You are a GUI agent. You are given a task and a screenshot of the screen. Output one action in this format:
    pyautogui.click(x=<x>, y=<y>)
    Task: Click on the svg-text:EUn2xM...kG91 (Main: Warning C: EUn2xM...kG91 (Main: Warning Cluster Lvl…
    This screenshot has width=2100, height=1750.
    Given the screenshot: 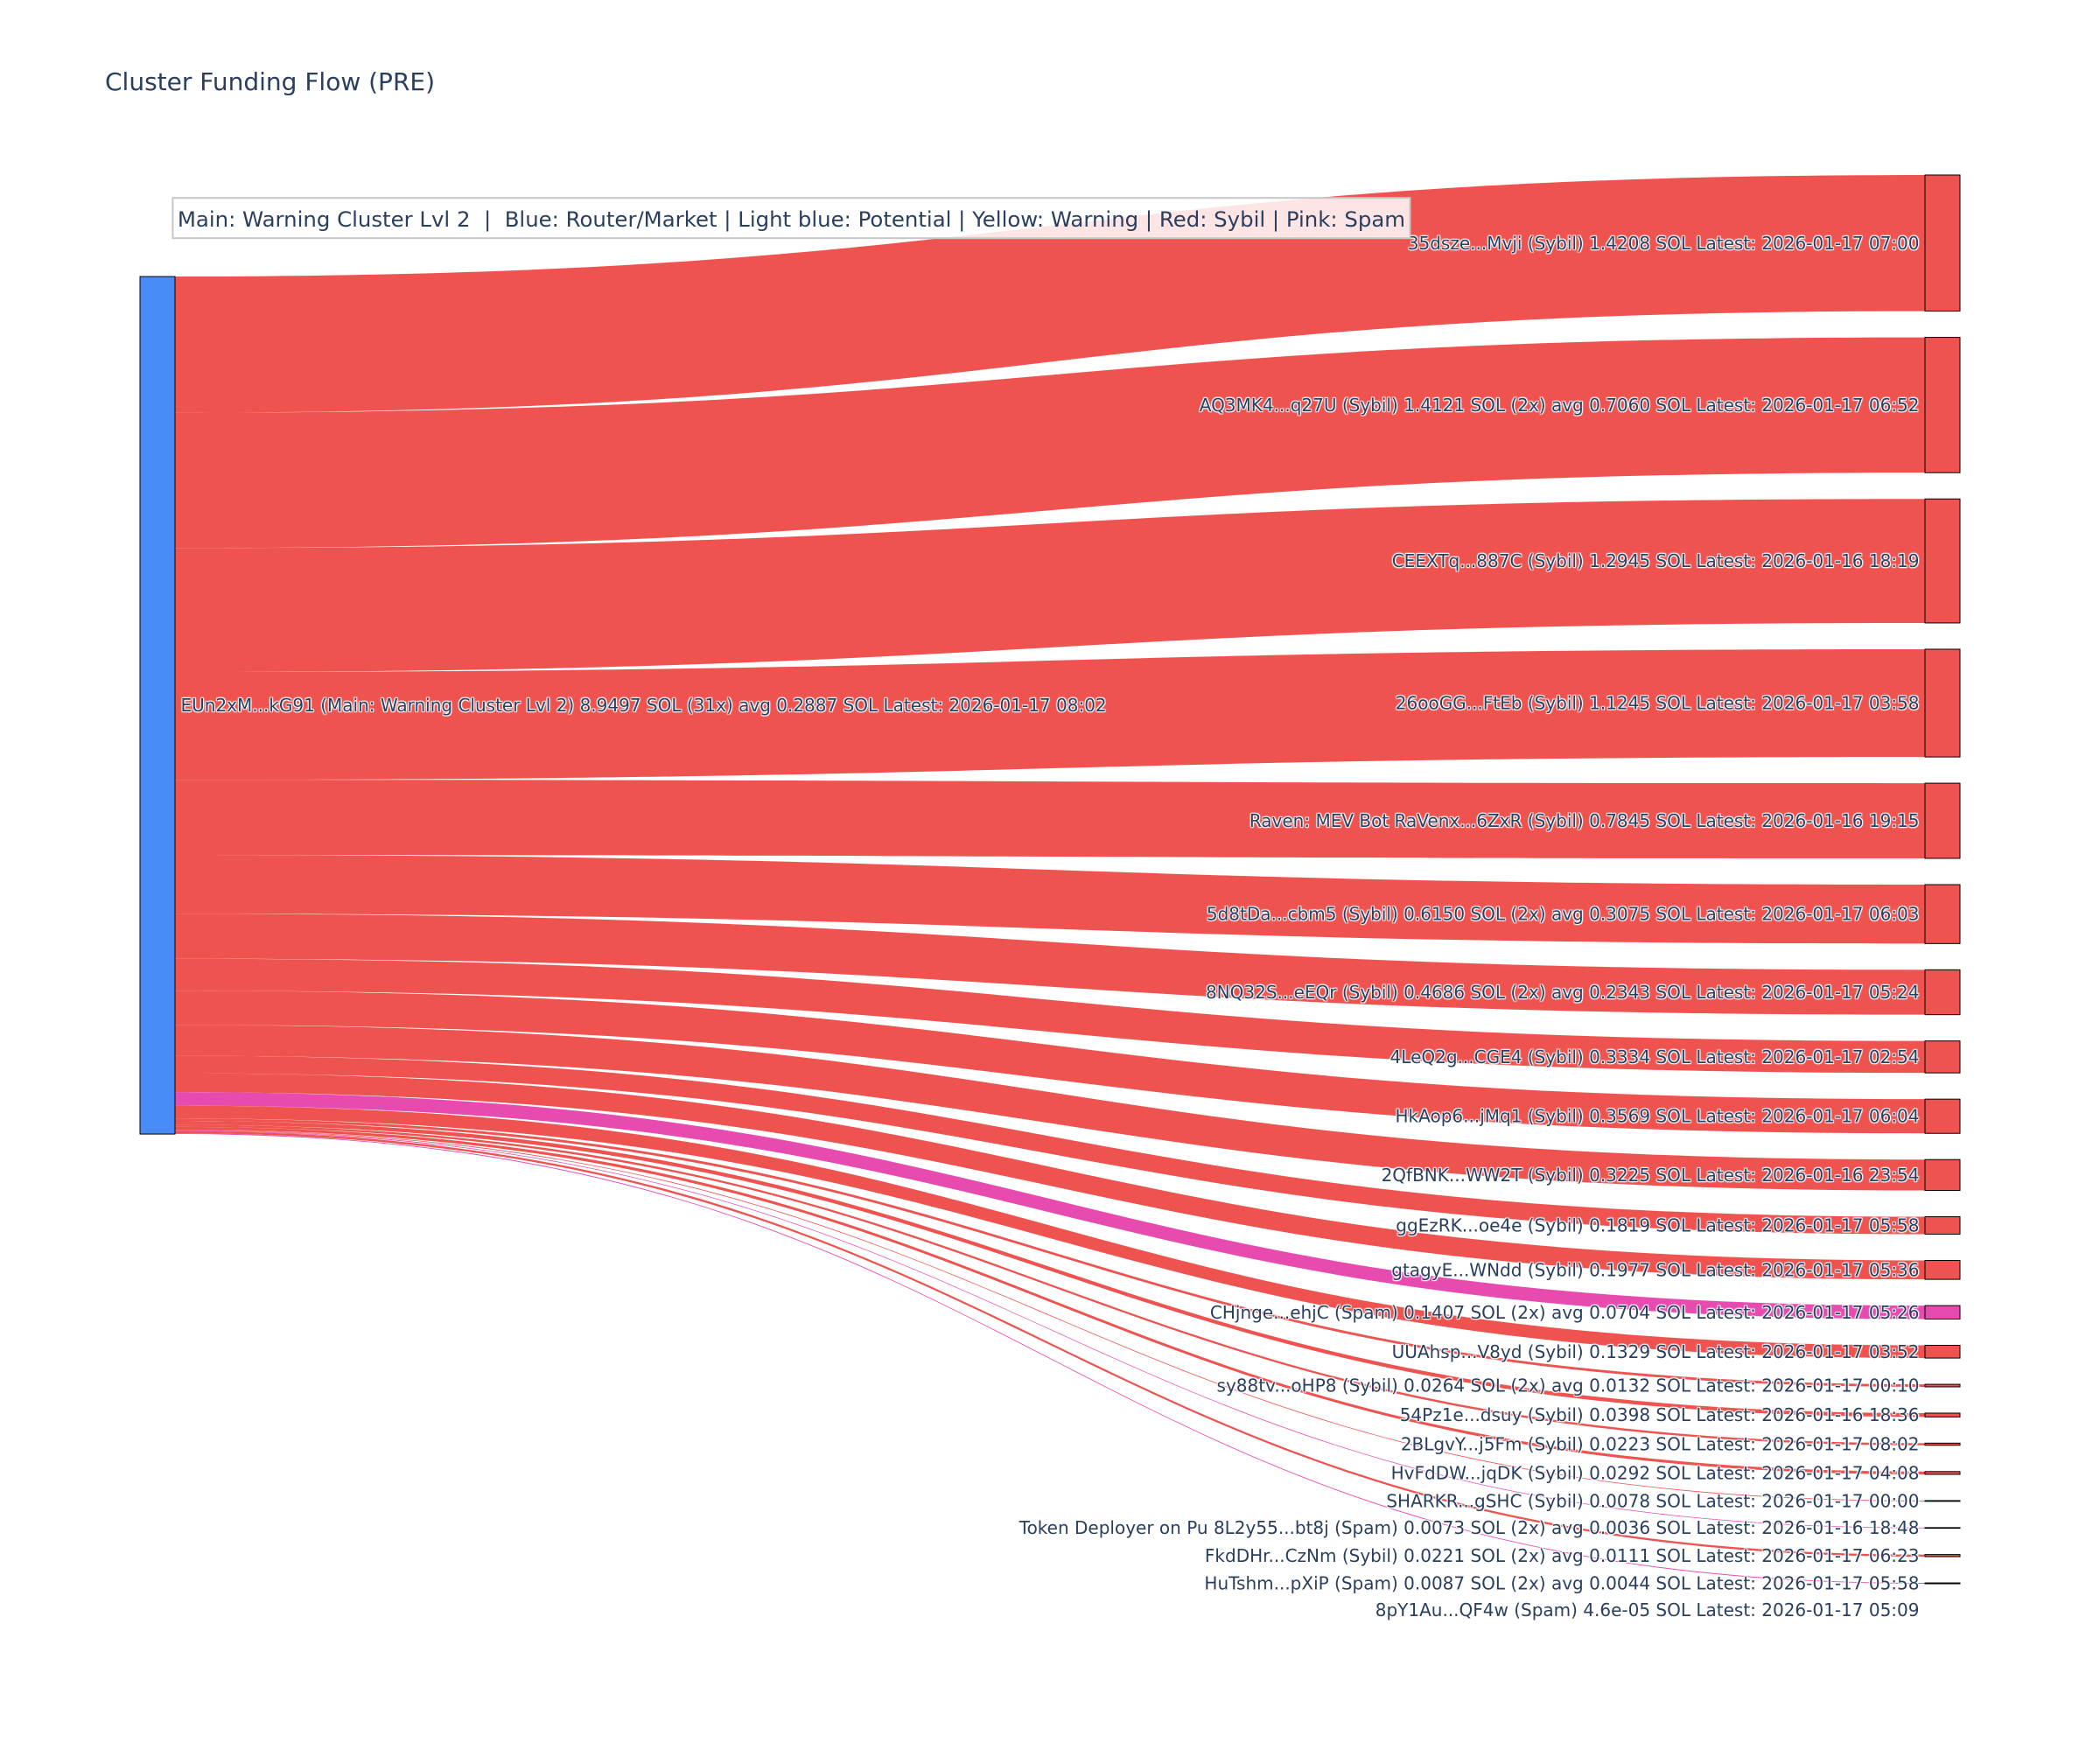 What is the action you would take?
    pyautogui.click(x=644, y=705)
    